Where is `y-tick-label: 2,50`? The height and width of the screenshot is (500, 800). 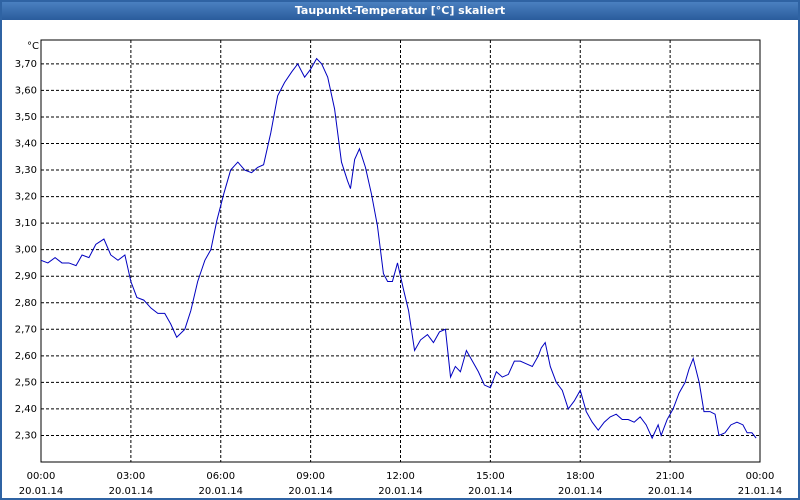 y-tick-label: 2,50 is located at coordinates (26, 382).